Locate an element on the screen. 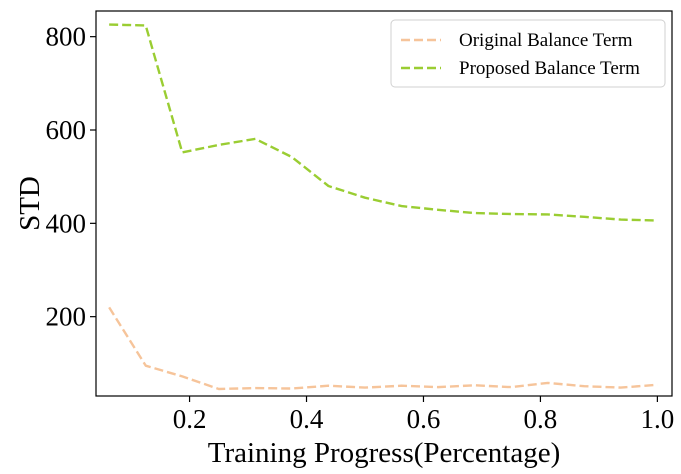 The width and height of the screenshot is (681, 474). x-axis-label: Training Progress(Percentage) is located at coordinates (384, 453).